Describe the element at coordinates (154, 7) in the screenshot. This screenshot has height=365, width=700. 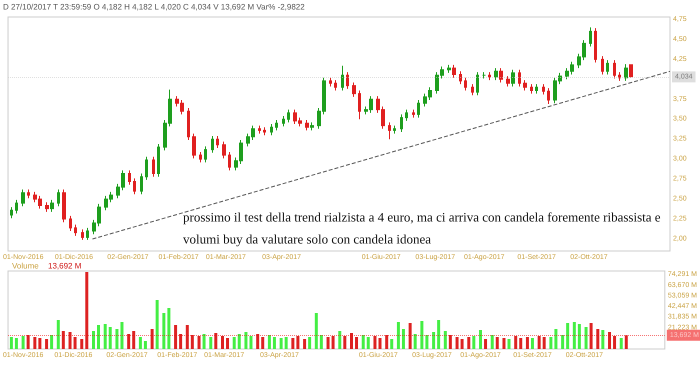
I see `chart-subtitle: D 27/10/2017 T 23:59:59 O 4,182 H 4,182 L 4,020 C 4,034 V 13,692 M Var% -2,9822` at that location.